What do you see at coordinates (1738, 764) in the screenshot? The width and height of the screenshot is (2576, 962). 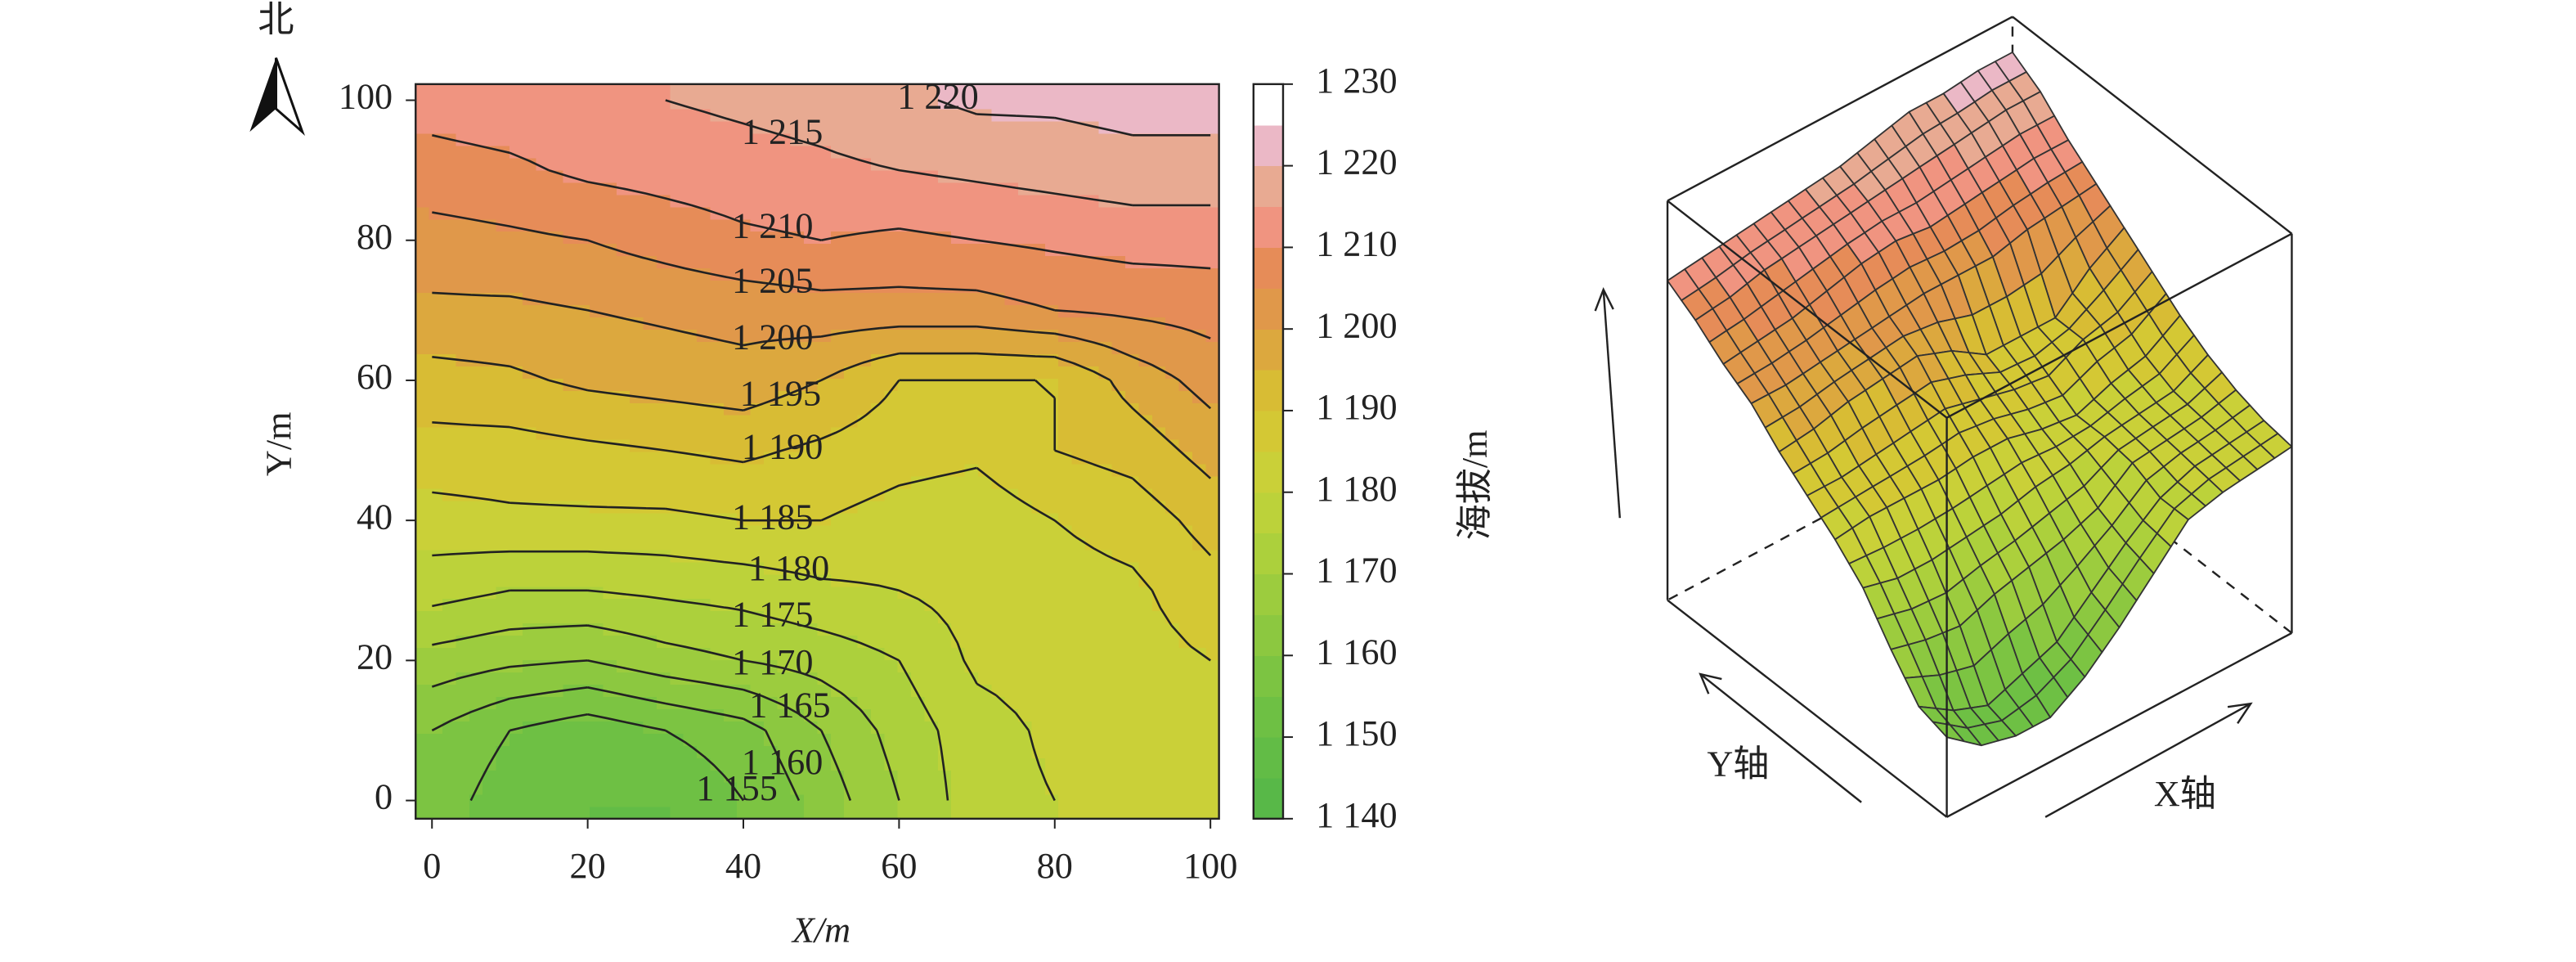 I see `surface-y-label: Y轴` at bounding box center [1738, 764].